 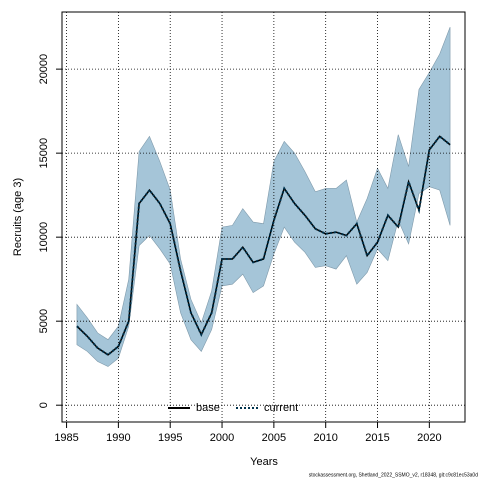 What do you see at coordinates (44, 153) in the screenshot?
I see `y-tick-label: 15000` at bounding box center [44, 153].